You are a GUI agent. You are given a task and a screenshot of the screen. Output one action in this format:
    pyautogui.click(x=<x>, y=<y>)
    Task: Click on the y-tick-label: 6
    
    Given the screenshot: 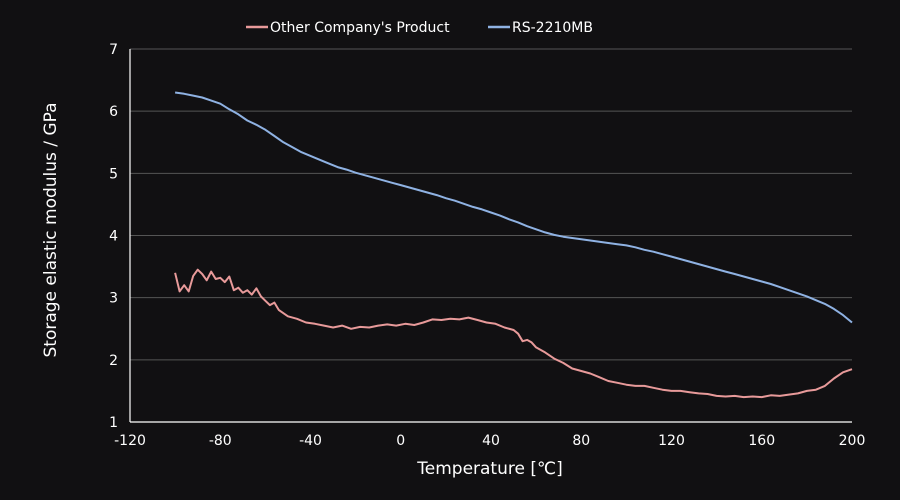 What is the action you would take?
    pyautogui.click(x=113, y=112)
    